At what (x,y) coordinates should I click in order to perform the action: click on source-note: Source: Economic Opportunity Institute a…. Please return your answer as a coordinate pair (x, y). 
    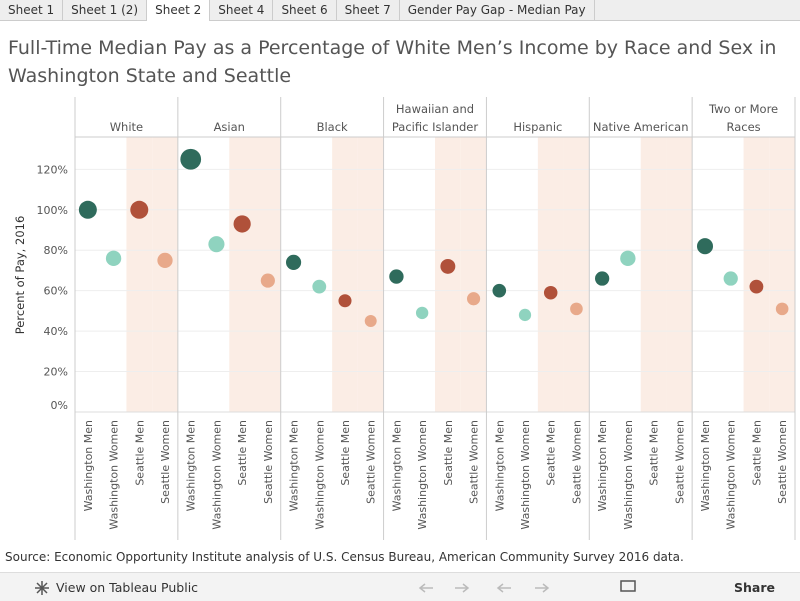
    Looking at the image, I should click on (344, 557).